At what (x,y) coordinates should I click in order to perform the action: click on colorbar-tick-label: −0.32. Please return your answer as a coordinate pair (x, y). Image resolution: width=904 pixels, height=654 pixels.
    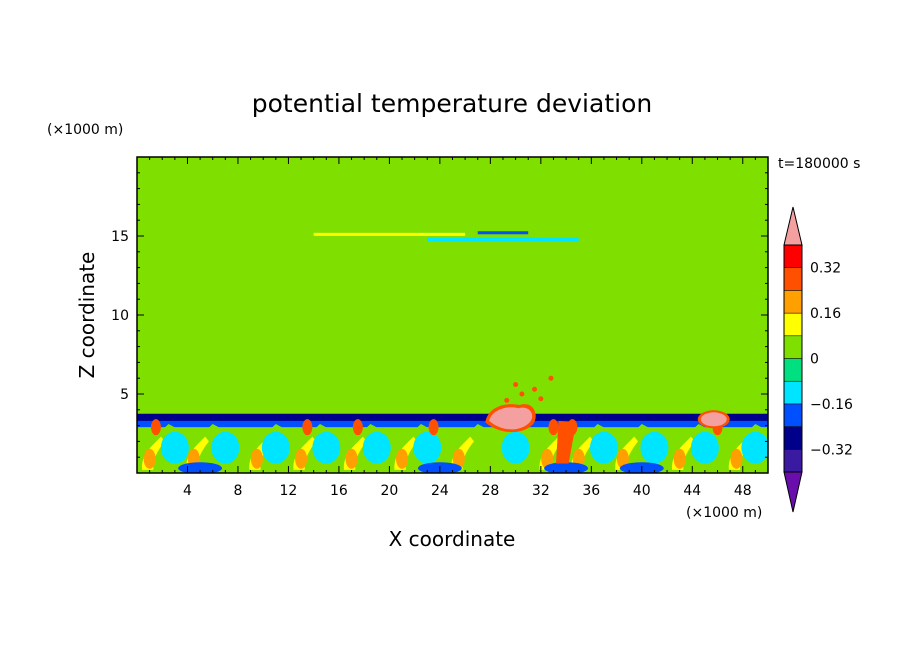
    Looking at the image, I should click on (831, 450).